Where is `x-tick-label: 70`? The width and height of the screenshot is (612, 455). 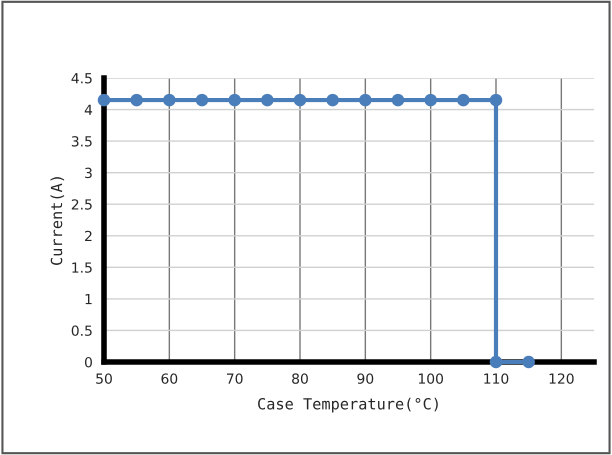 x-tick-label: 70 is located at coordinates (234, 378).